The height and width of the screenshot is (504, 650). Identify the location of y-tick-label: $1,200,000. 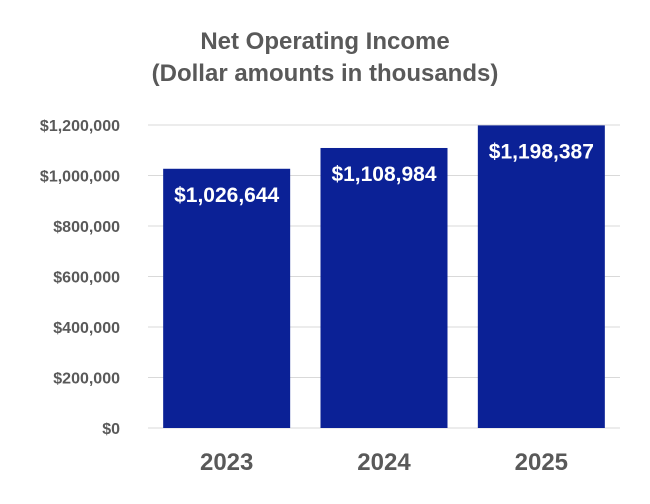
(80, 126).